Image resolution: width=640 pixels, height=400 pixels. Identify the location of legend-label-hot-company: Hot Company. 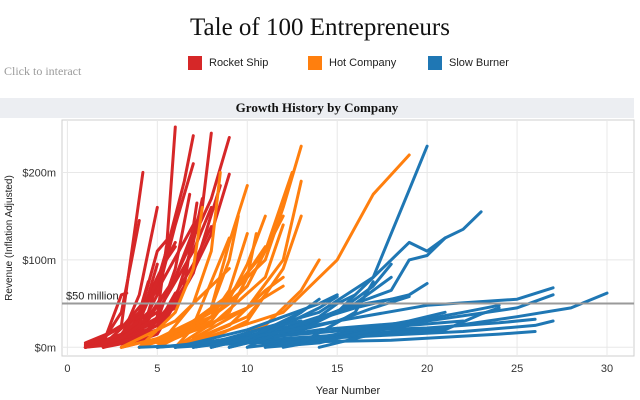
(363, 63).